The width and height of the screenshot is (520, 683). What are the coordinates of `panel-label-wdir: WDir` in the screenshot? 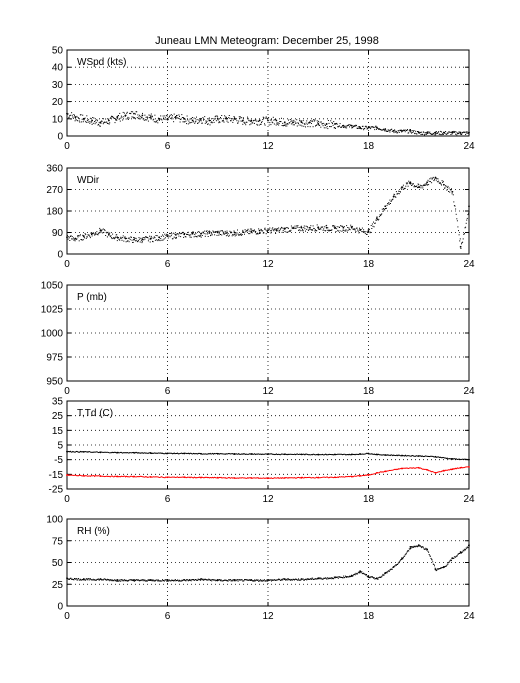 It's located at (88, 180).